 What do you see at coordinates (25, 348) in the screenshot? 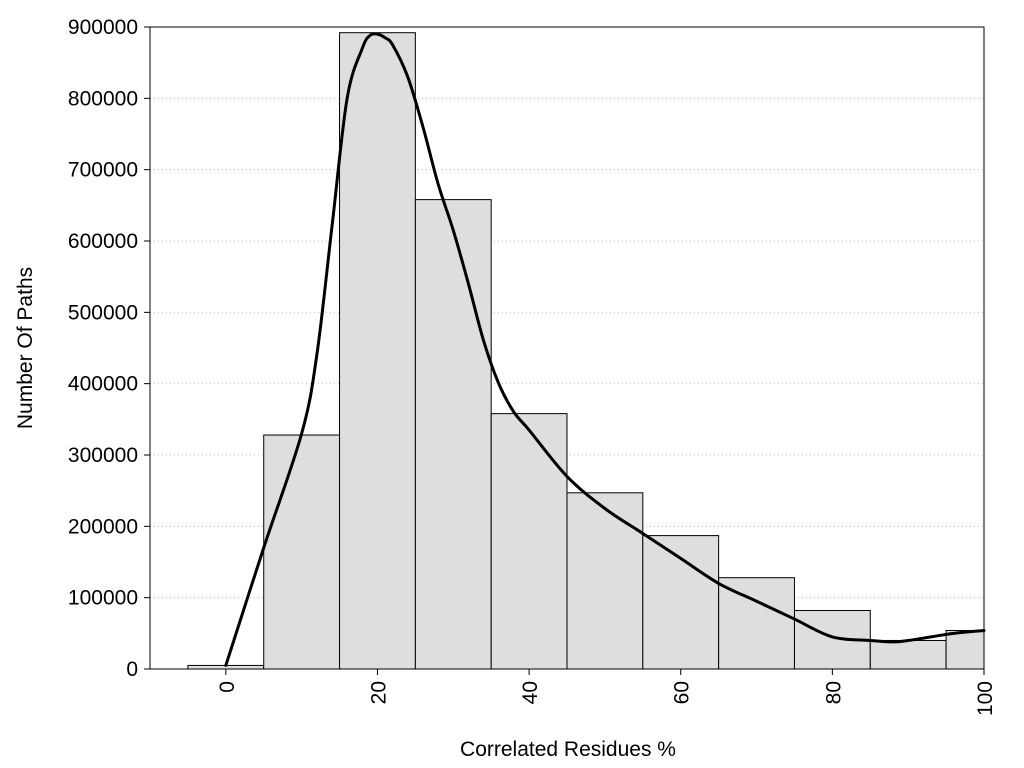
I see `y-axis-title: Number Of Paths` at bounding box center [25, 348].